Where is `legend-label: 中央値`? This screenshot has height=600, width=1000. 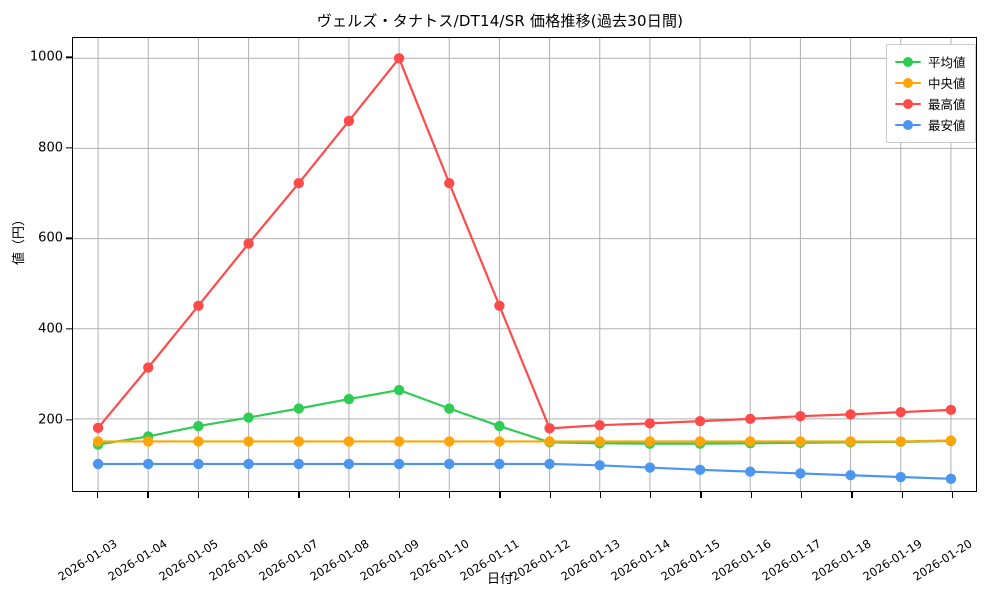
legend-label: 中央値 is located at coordinates (947, 83).